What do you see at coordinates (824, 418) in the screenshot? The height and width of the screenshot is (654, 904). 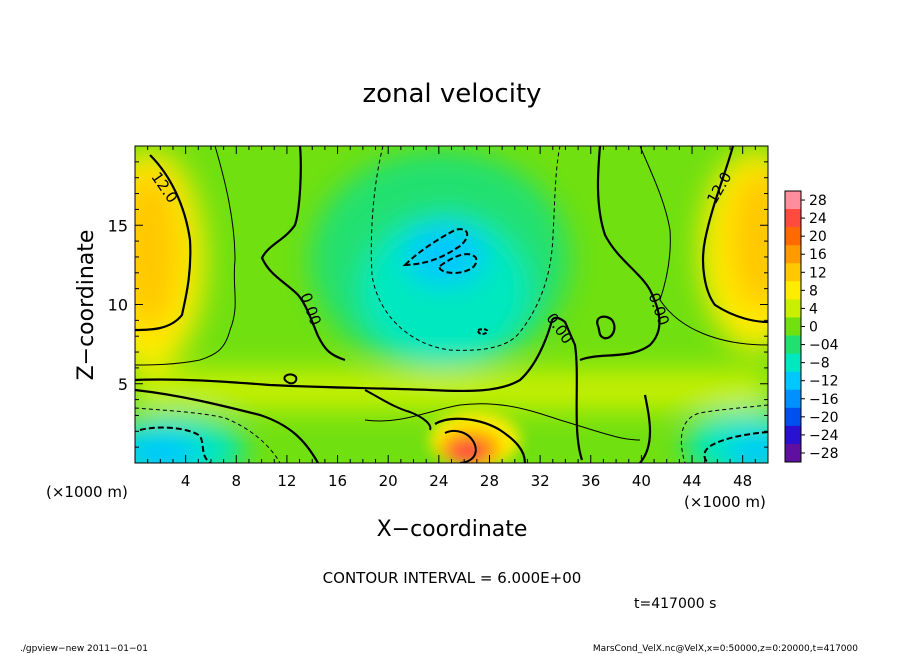 I see `colorbar-label: −20` at bounding box center [824, 418].